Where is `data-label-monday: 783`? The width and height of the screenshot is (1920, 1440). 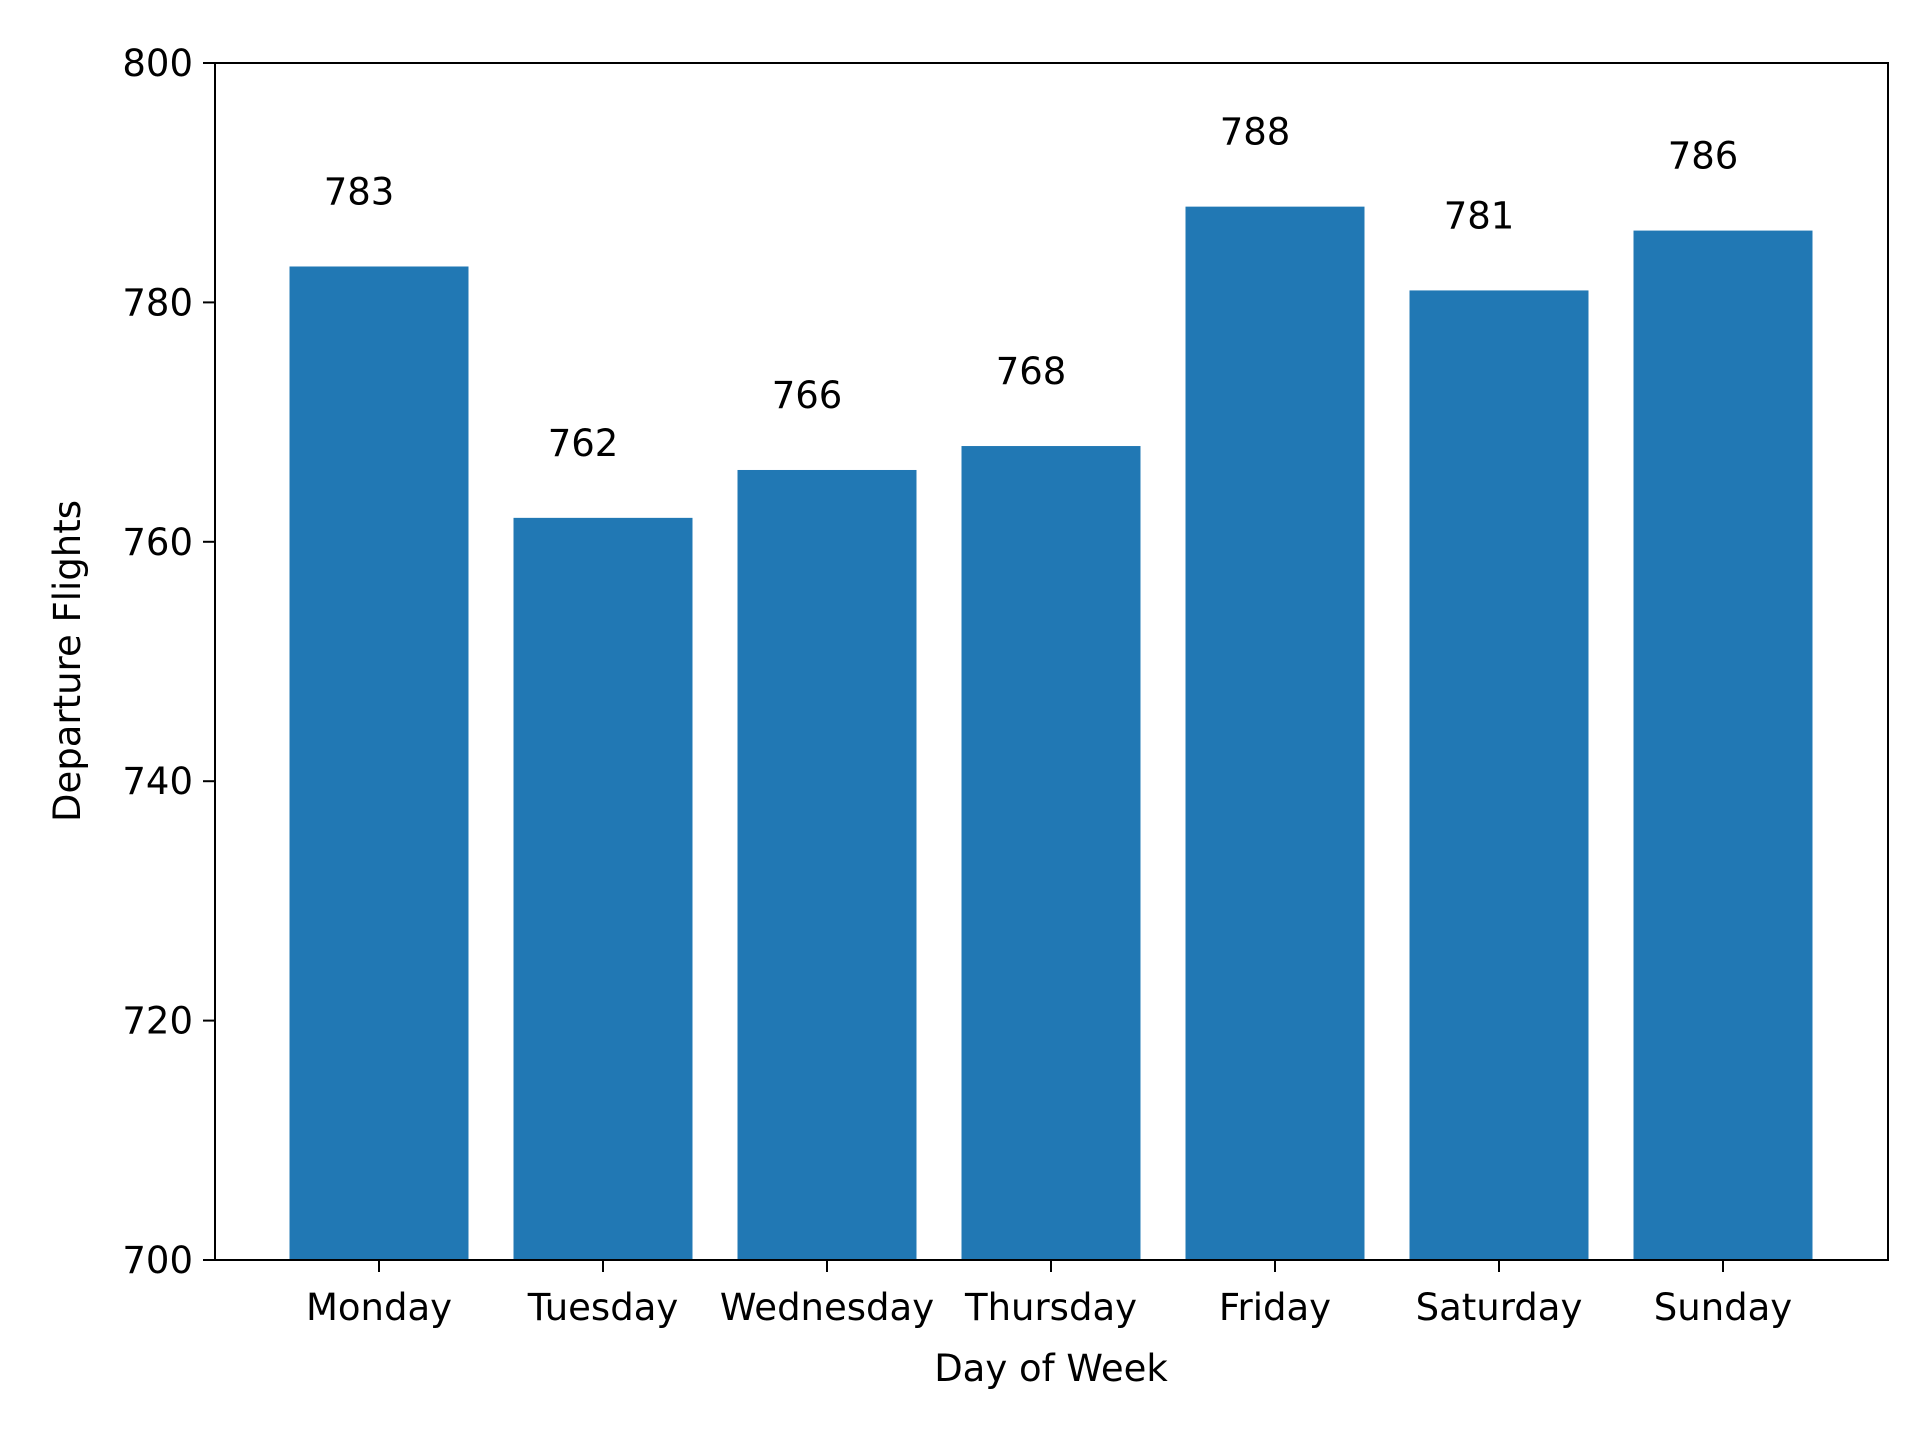
data-label-monday: 783 is located at coordinates (359, 191).